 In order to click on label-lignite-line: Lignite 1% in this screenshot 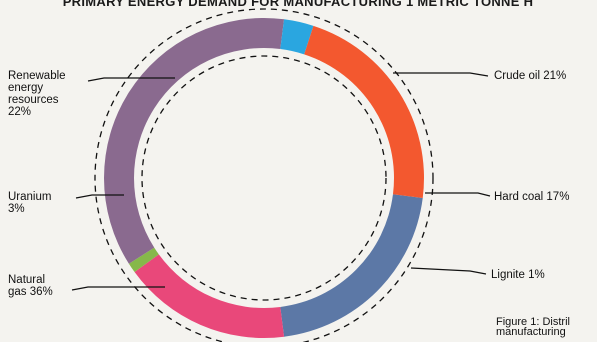, I will do `click(518, 275)`.